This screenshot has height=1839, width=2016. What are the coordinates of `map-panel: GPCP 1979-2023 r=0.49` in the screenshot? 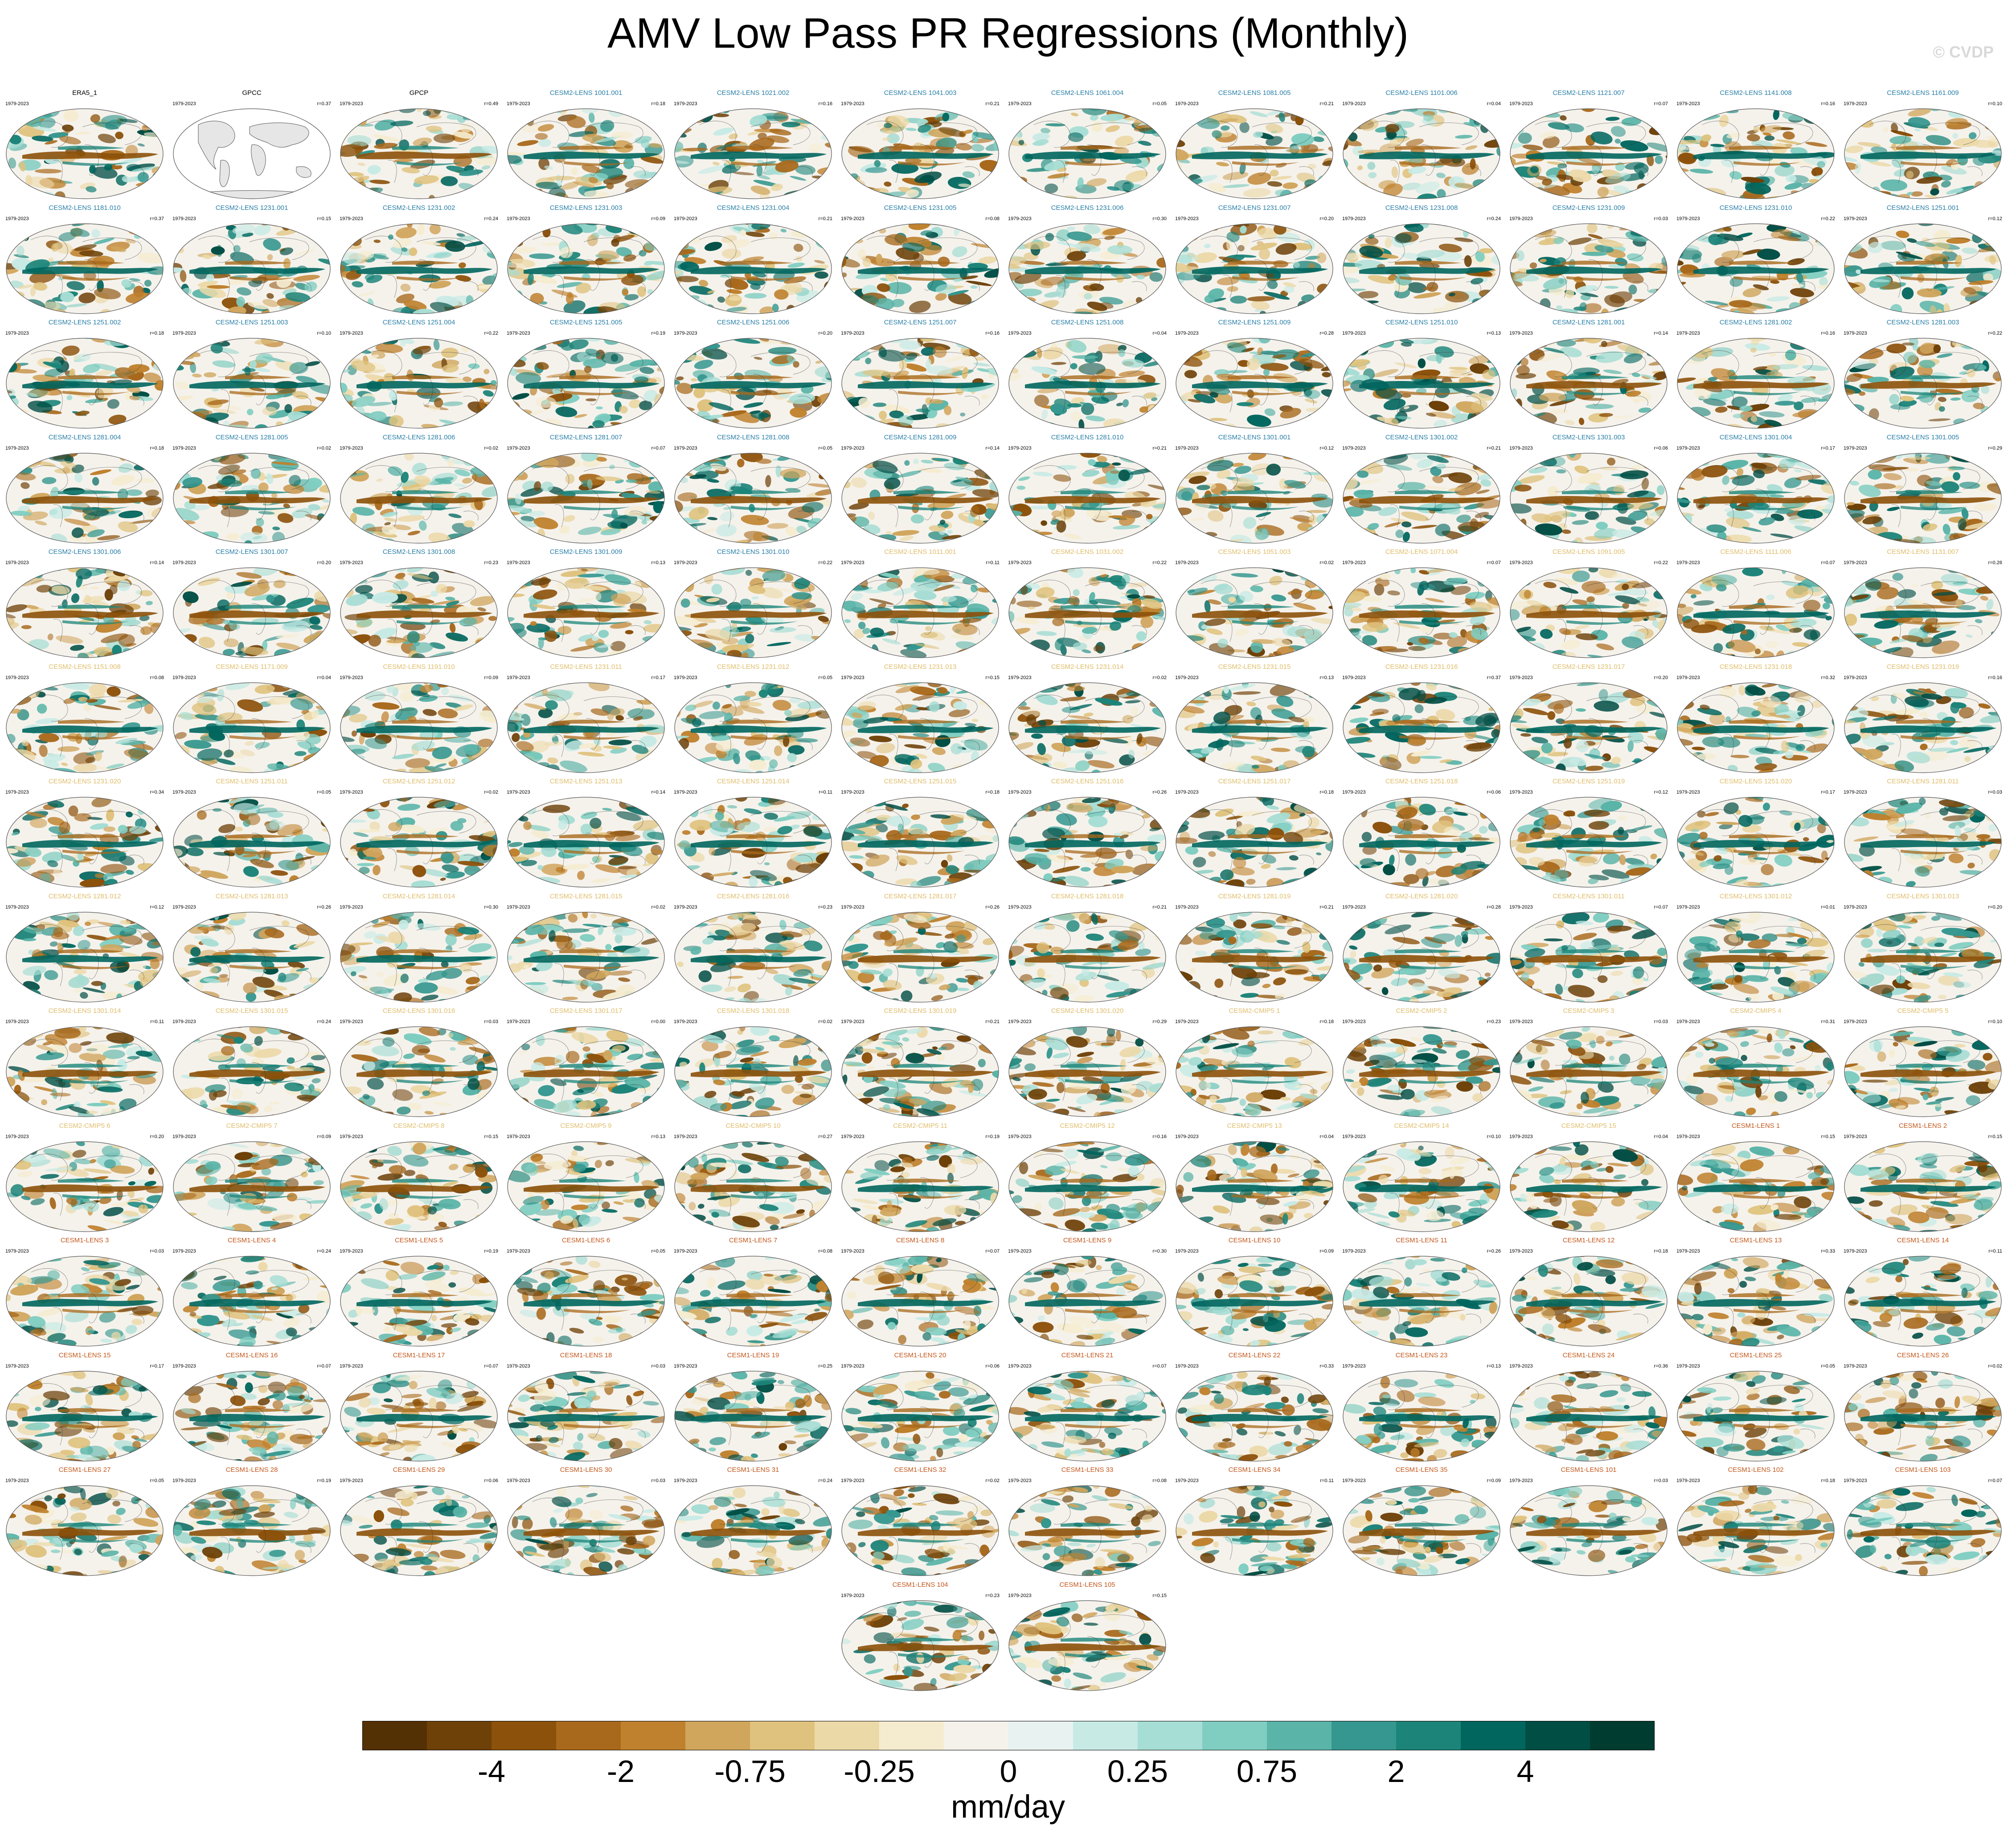 It's located at (419, 146).